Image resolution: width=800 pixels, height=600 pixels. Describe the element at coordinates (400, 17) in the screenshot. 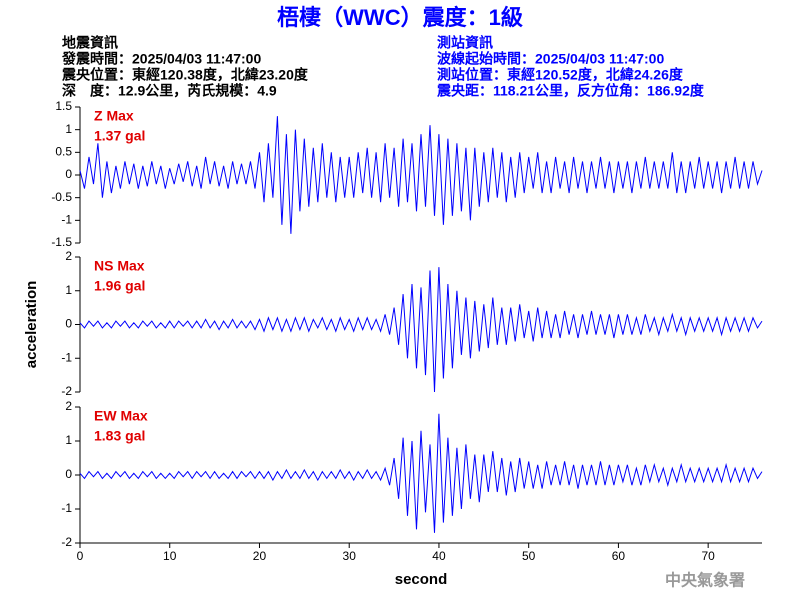

I see `title: 梧棲（WWC）震度：1級` at that location.